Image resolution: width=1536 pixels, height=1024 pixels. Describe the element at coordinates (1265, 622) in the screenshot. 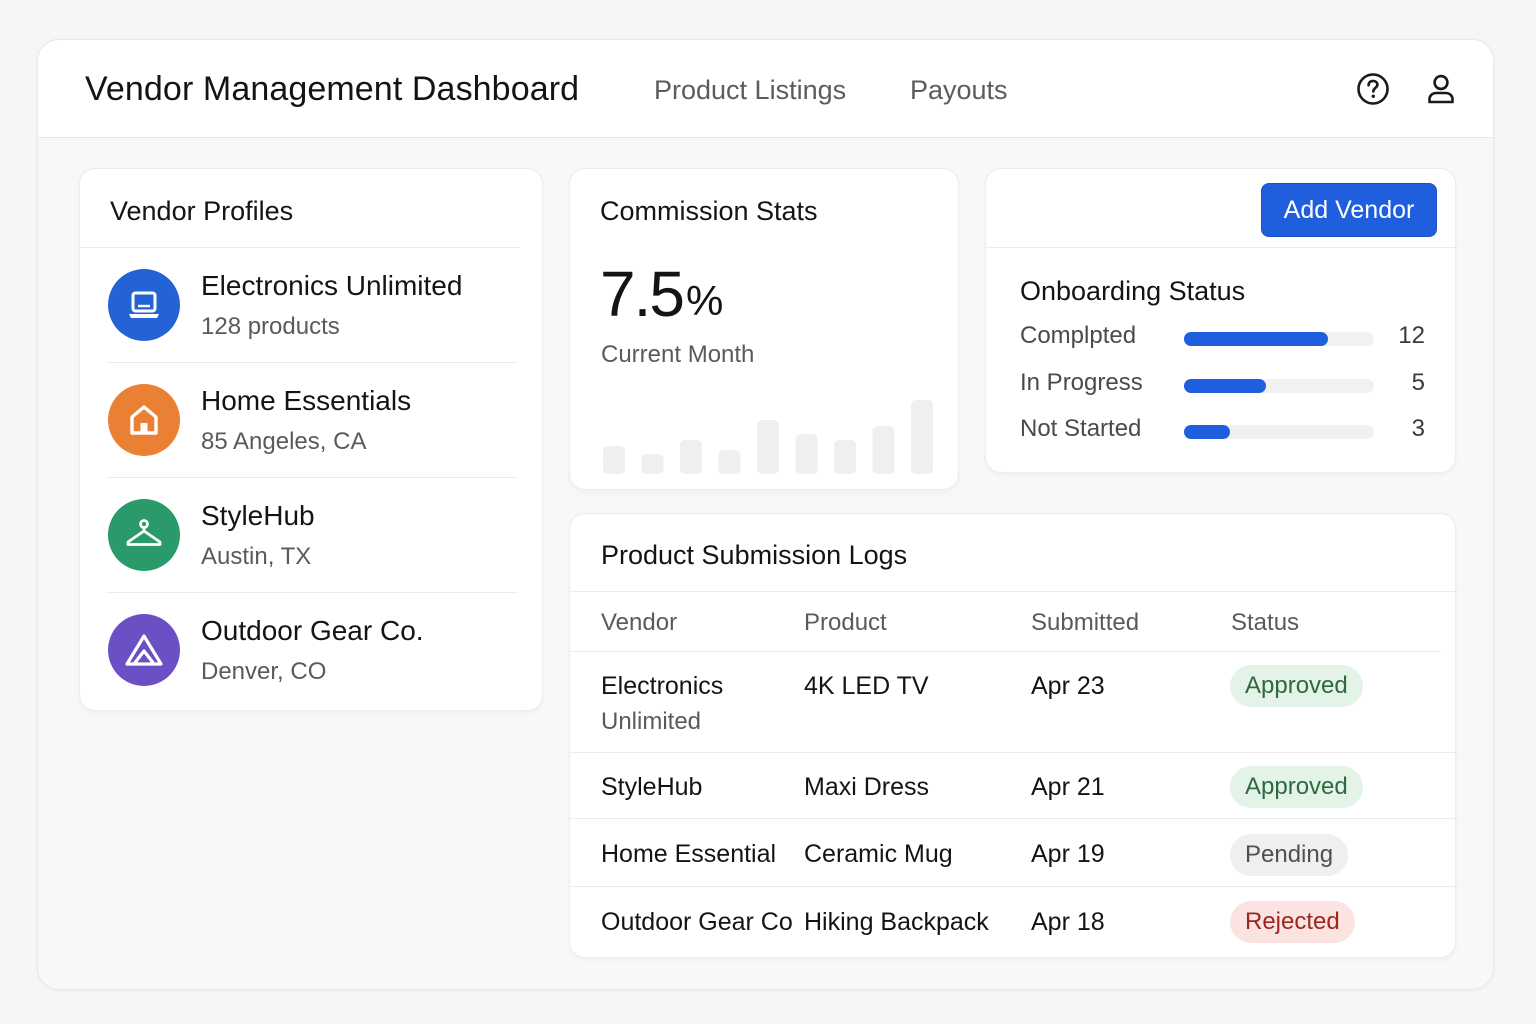

I see `column-header-status: Status` at that location.